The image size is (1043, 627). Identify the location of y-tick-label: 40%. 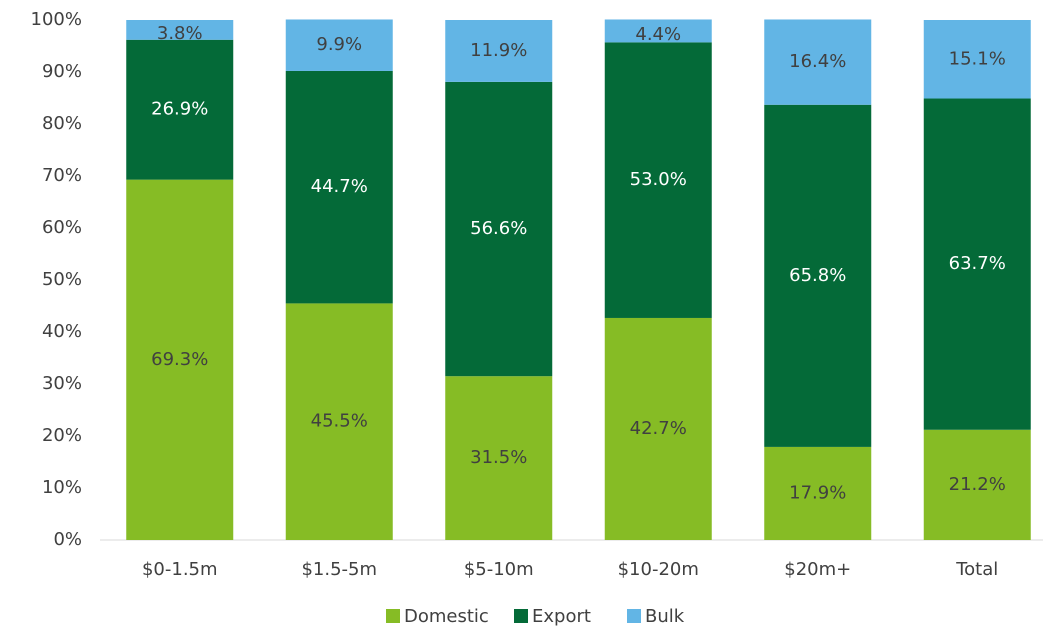
(62, 331).